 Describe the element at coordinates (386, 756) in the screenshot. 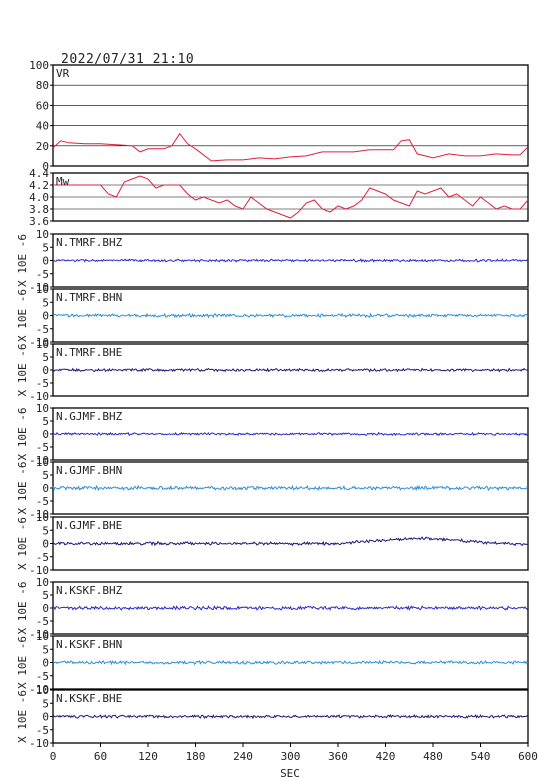

I see `x-tick-label: 420` at that location.